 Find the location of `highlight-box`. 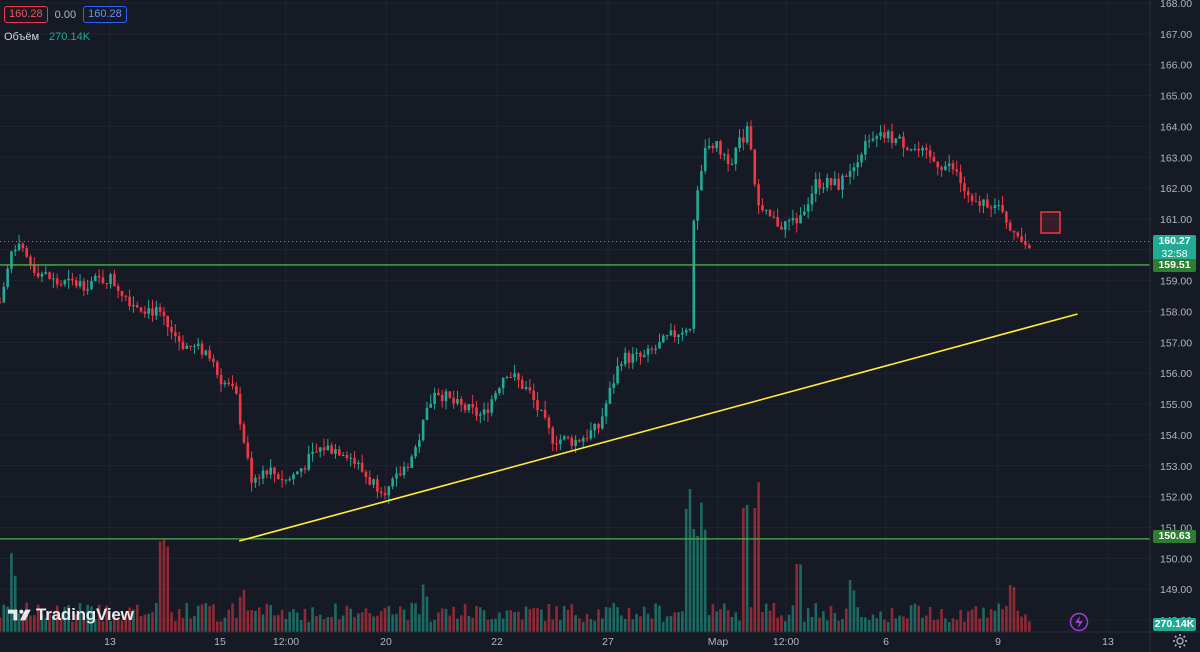

highlight-box is located at coordinates (1050, 222).